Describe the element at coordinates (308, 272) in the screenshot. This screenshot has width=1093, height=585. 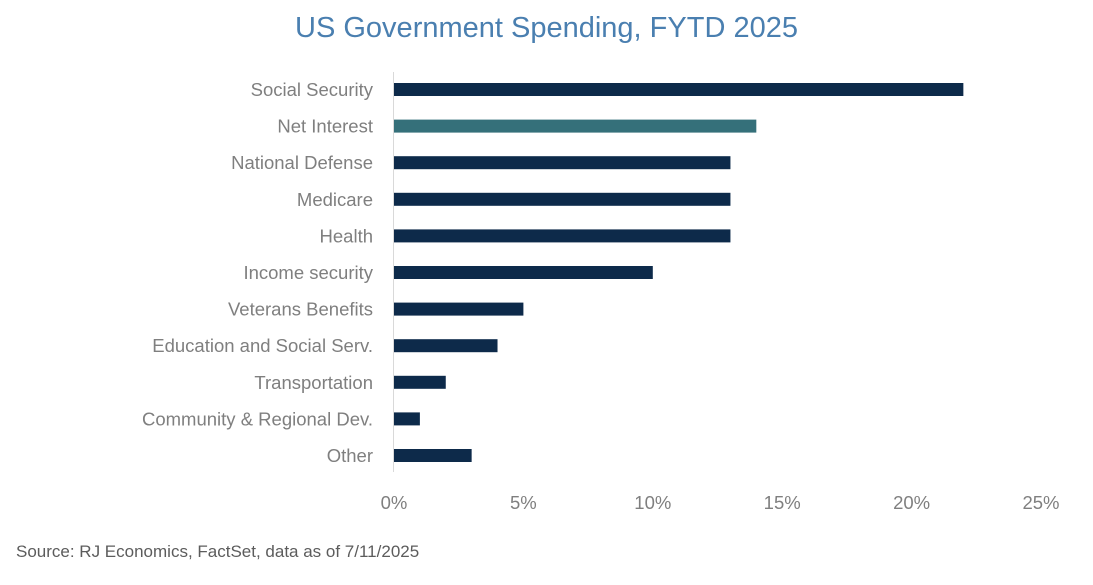
I see `category-label: Income security` at that location.